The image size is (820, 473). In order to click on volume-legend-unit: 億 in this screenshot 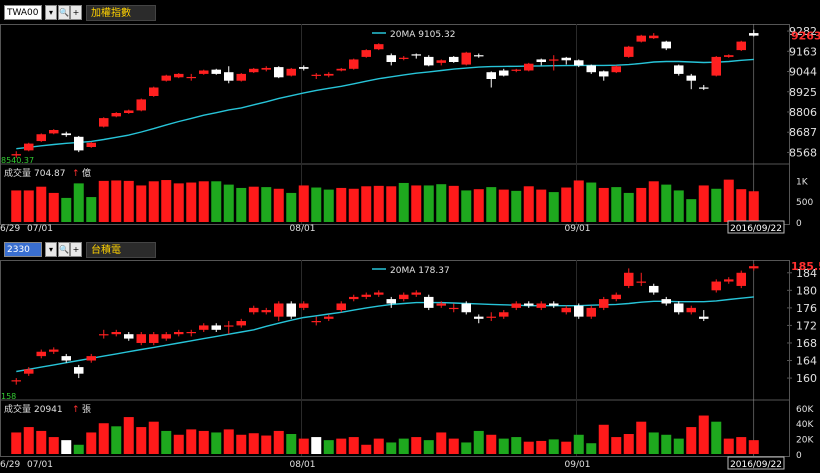, I will do `click(86, 173)`.